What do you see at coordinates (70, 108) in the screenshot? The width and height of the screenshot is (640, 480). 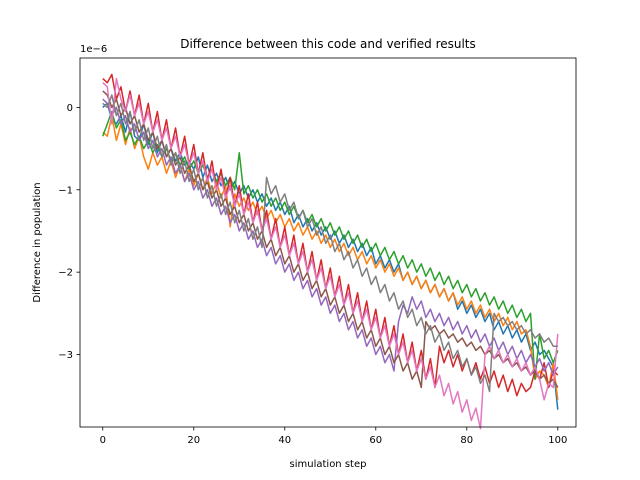 I see `y-tick-label: 0` at bounding box center [70, 108].